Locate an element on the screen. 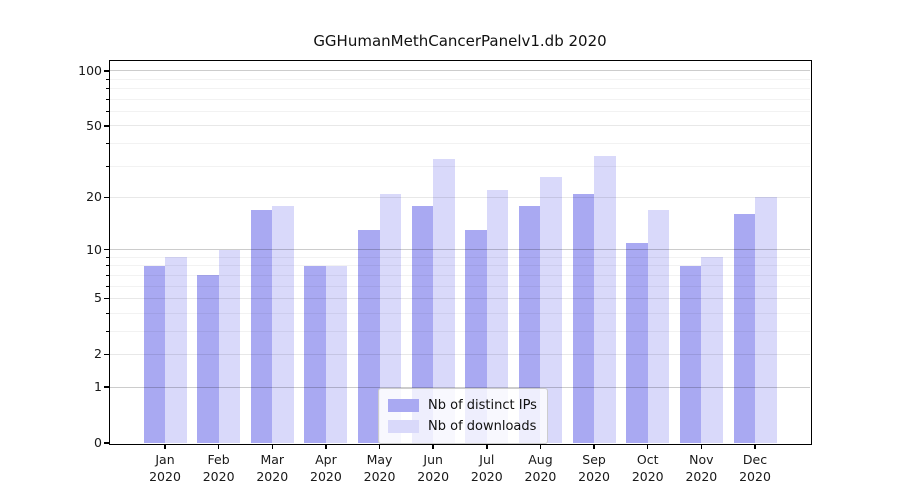  x-tick-month-label: Feb is located at coordinates (218, 459).